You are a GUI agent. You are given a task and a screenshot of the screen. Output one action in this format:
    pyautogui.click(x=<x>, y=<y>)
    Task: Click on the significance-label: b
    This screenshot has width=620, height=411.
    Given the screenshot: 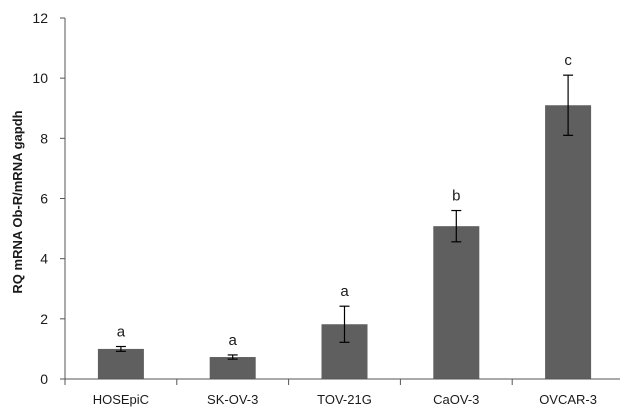 What is the action you would take?
    pyautogui.click(x=456, y=196)
    